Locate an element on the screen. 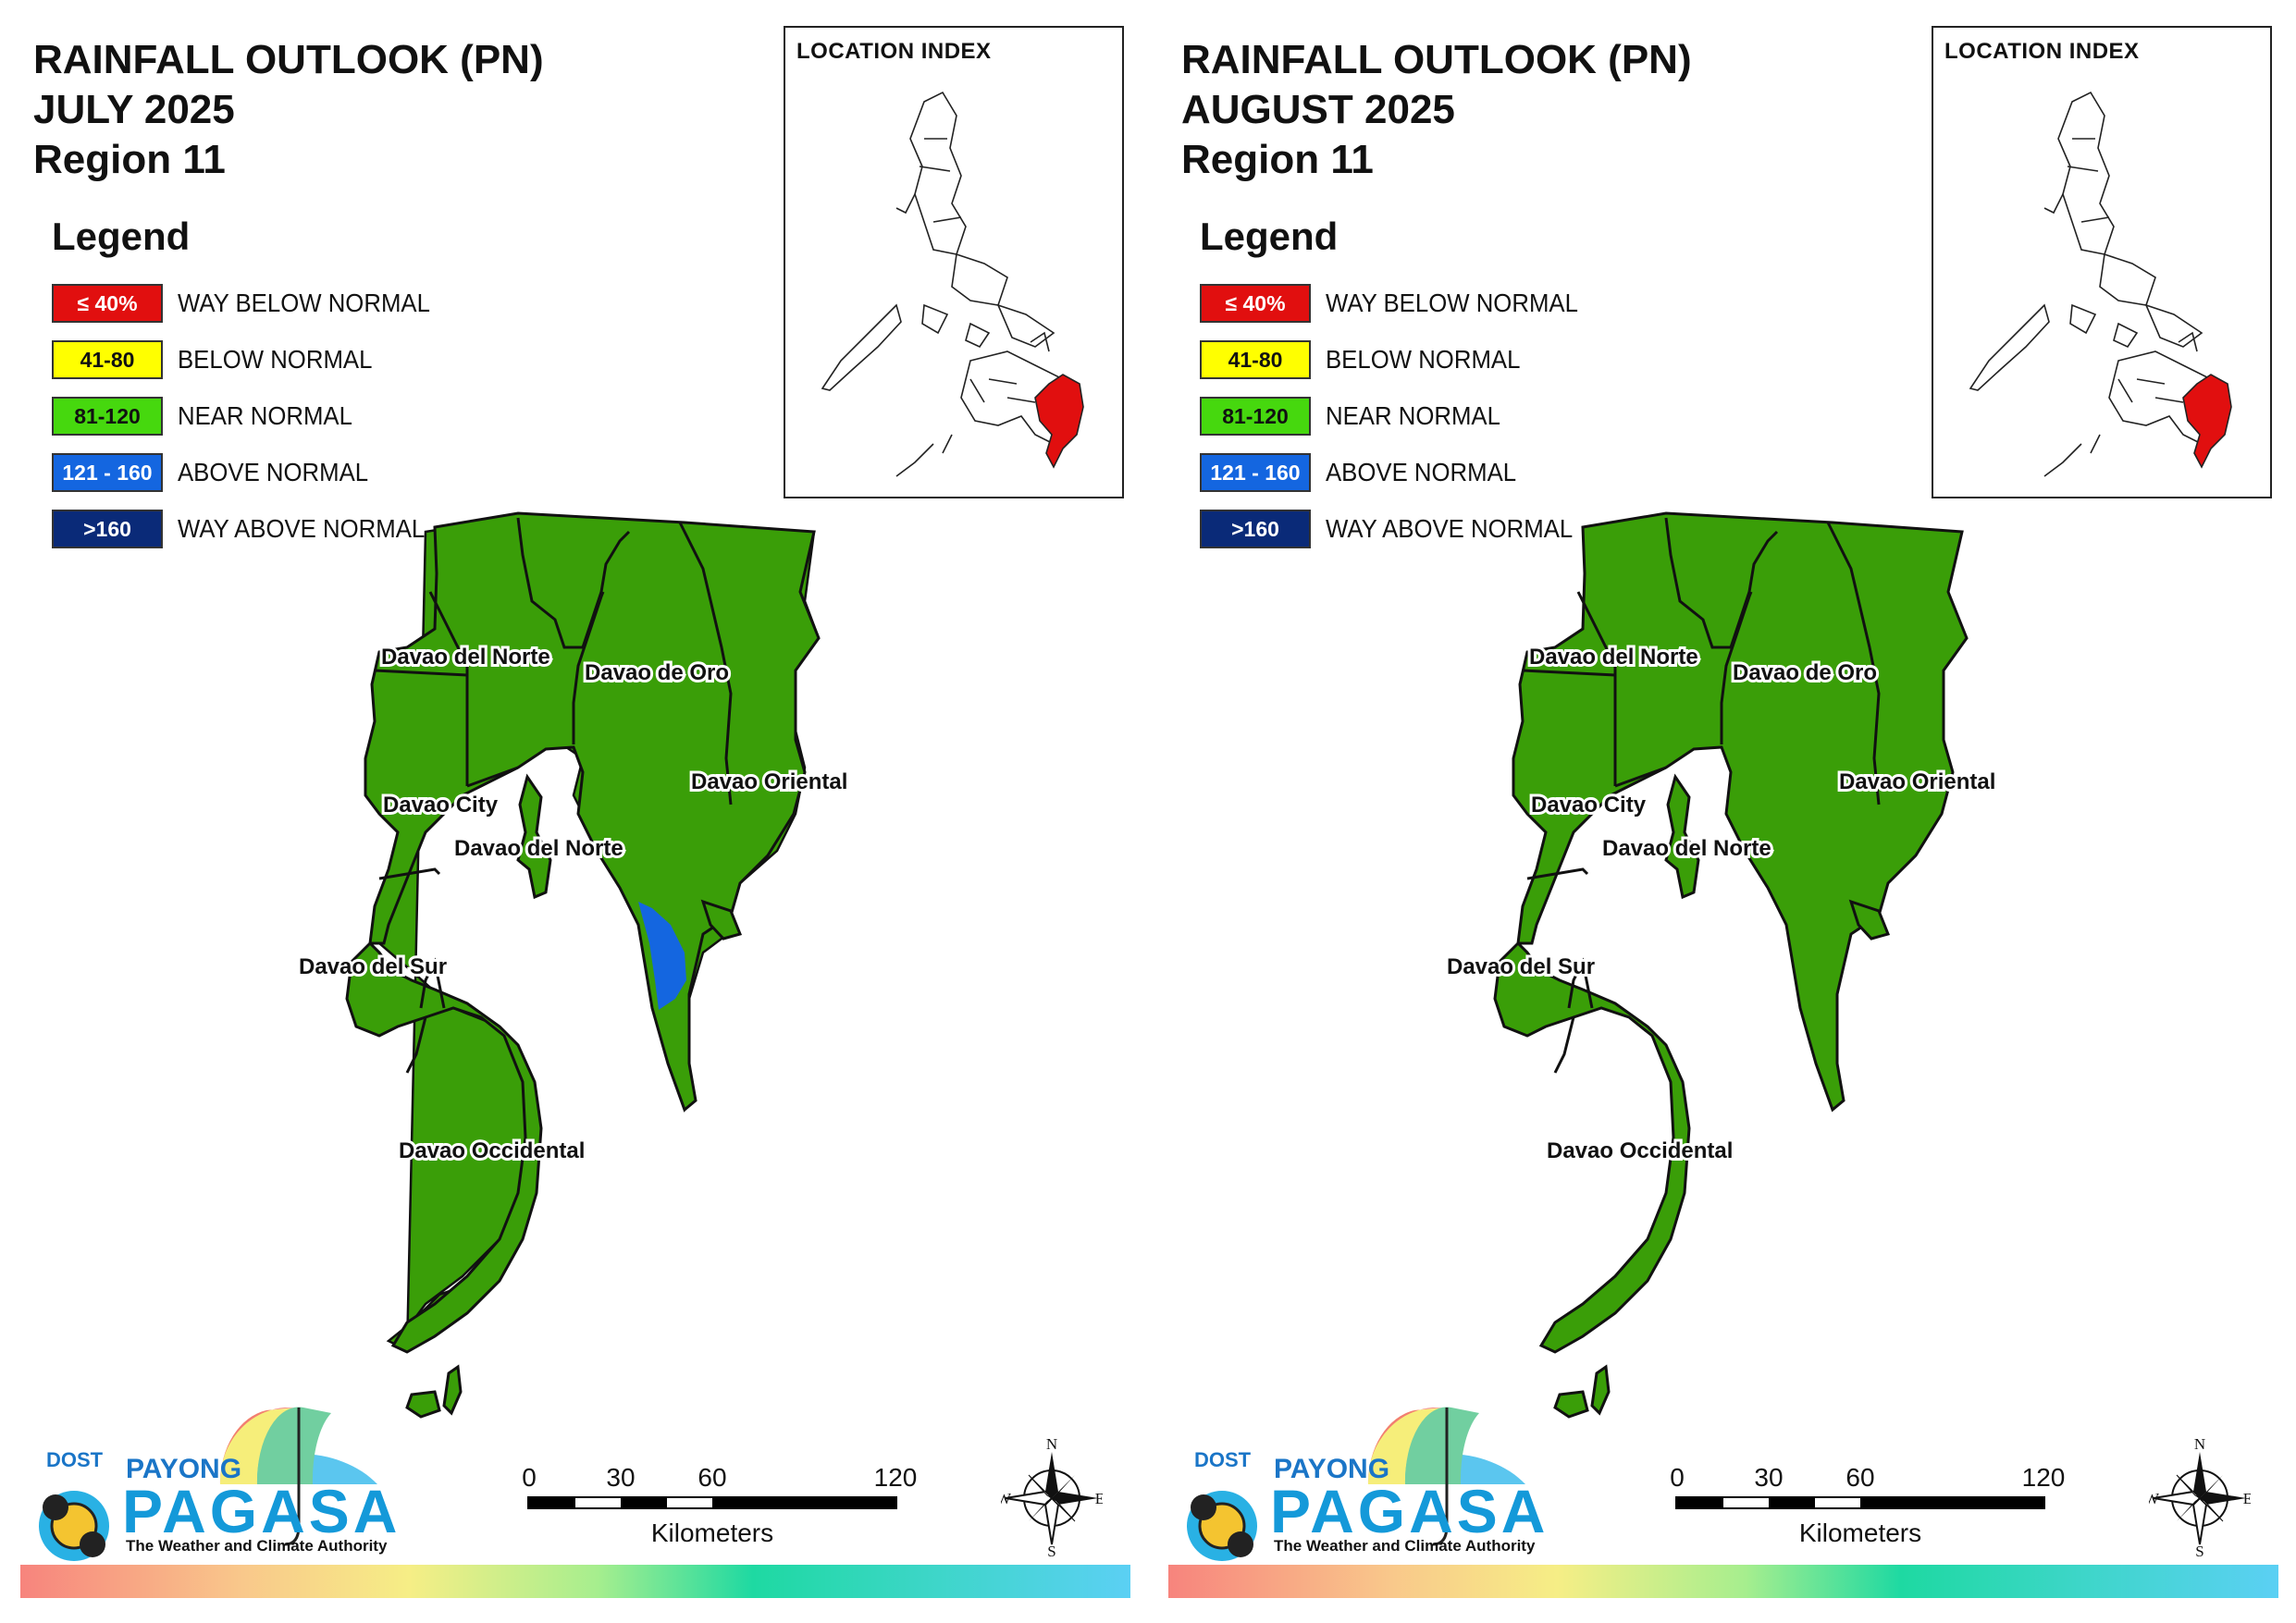 This screenshot has width=2296, height=1623. pagasa-label: PAGASA is located at coordinates (1409, 1511).